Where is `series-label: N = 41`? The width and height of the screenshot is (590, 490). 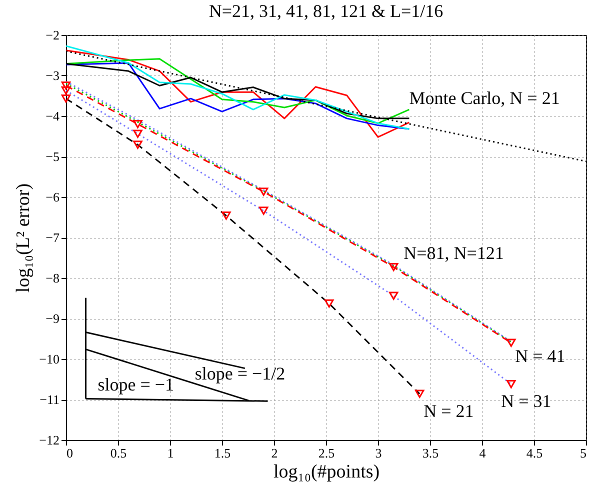 series-label: N = 41 is located at coordinates (540, 356).